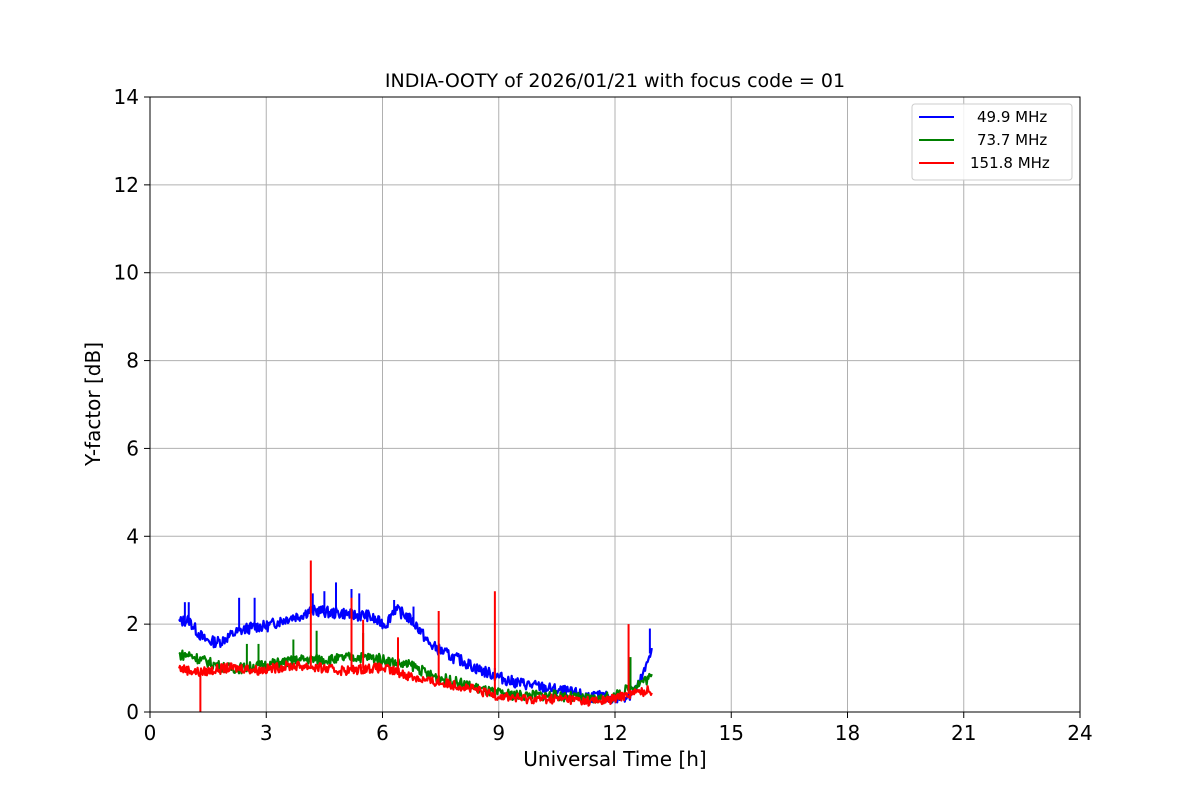 Image resolution: width=1200 pixels, height=800 pixels. I want to click on legend-entry-73-7-mhz: 73.7 MHz, so click(1012, 140).